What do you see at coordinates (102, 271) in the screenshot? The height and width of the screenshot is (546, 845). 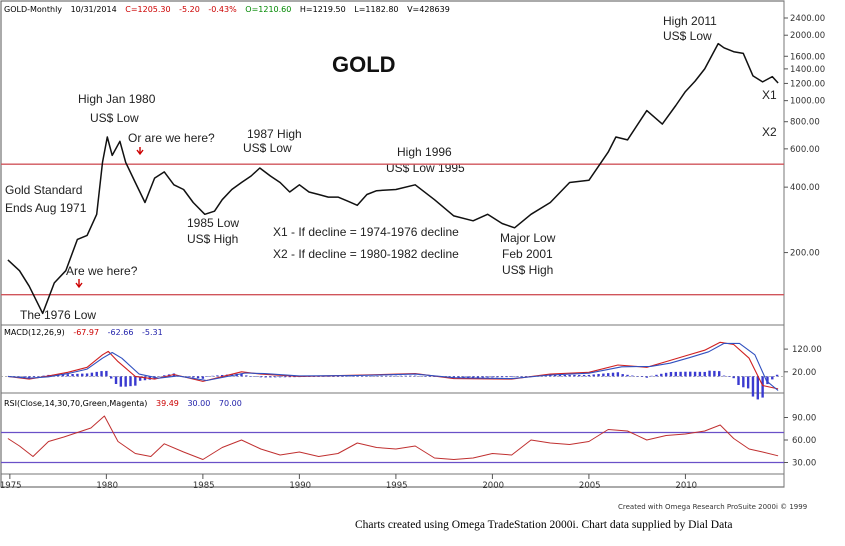 I see `annotation-are-here: Are we here?` at bounding box center [102, 271].